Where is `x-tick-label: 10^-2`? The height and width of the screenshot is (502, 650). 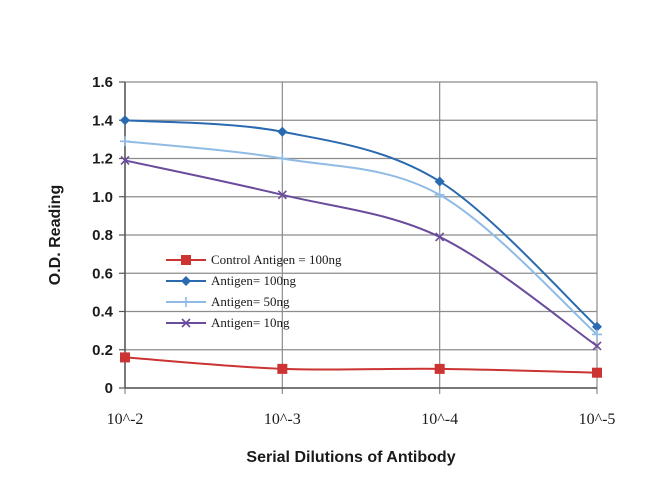 x-tick-label: 10^-2 is located at coordinates (125, 419).